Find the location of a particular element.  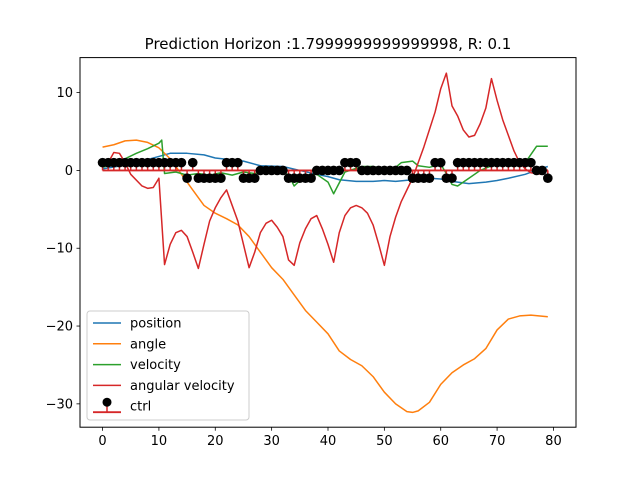

y-axis: 10 0 −10 −20 −30 is located at coordinates (63, 249).